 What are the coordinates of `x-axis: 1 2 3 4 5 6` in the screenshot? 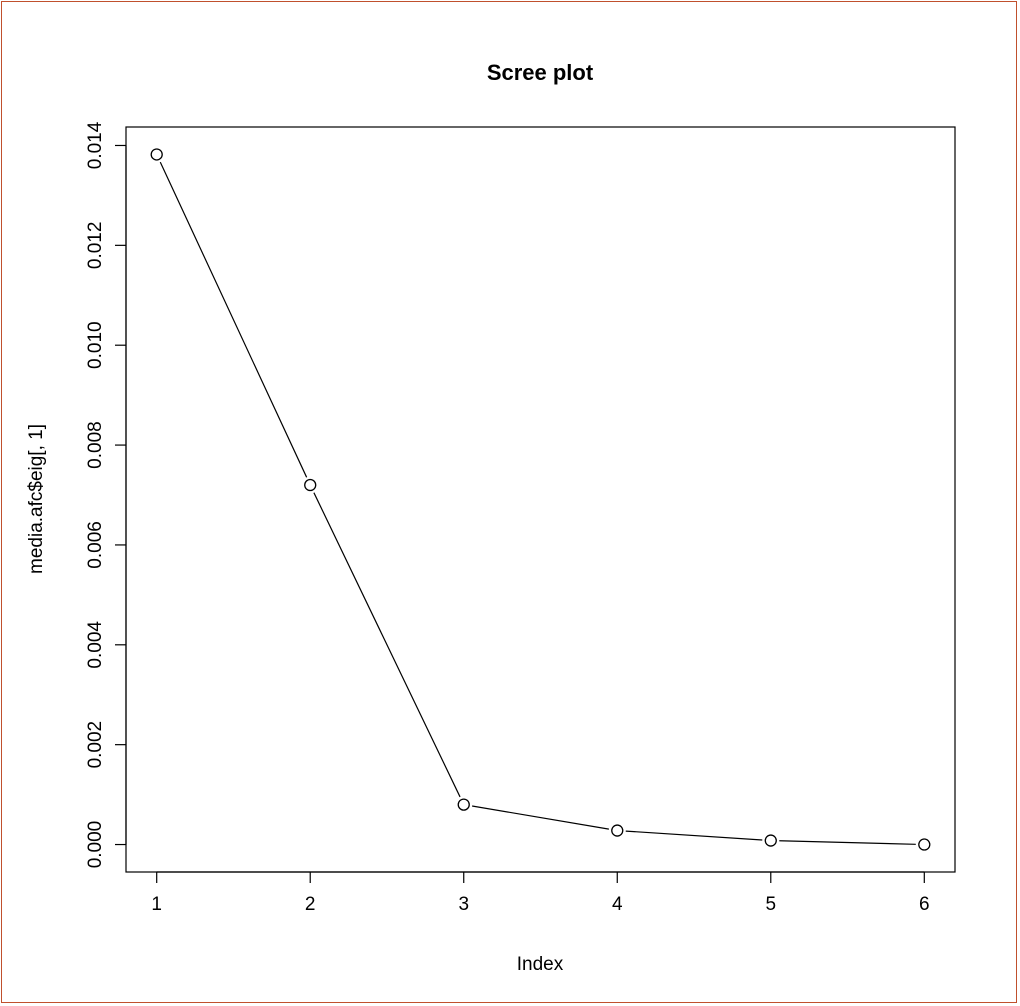 It's located at (540, 893).